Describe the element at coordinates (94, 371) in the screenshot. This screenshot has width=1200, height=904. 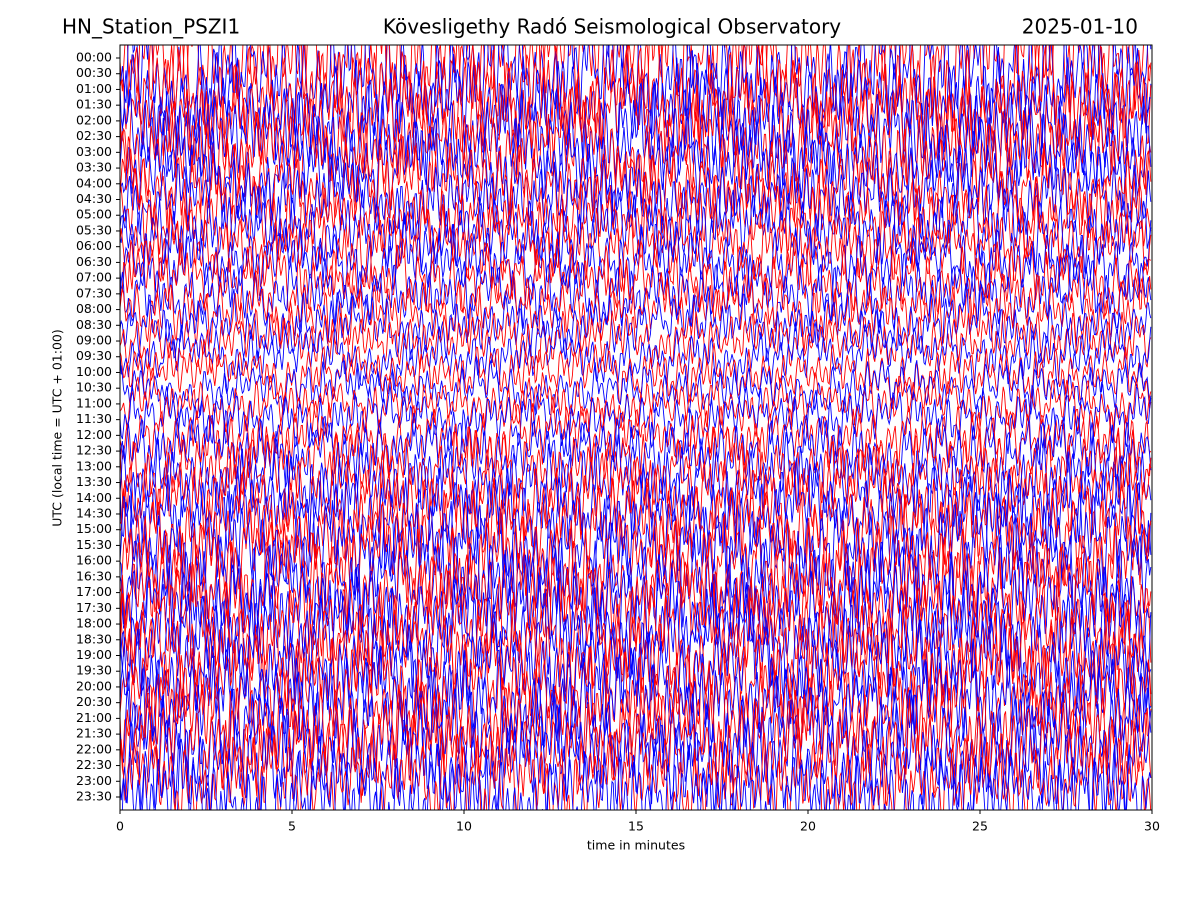
I see `y-tick-label: 10:00` at that location.